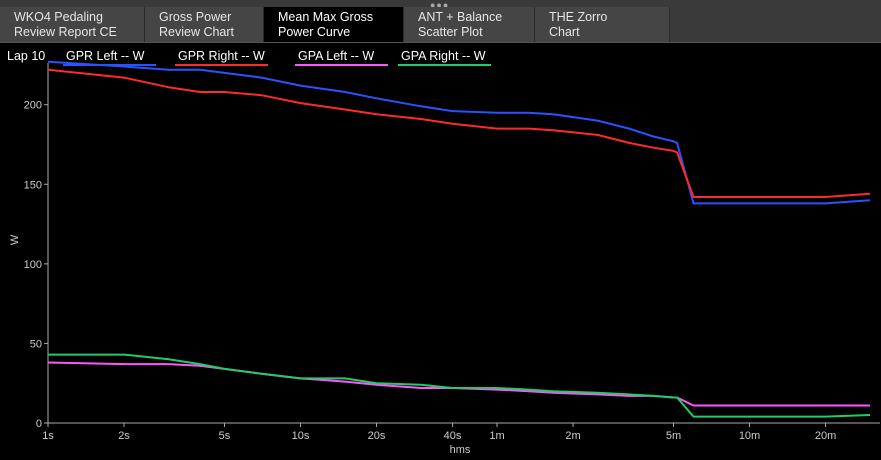 The width and height of the screenshot is (881, 460). Describe the element at coordinates (564, 32) in the screenshot. I see `tab-label-line2: Chart` at that location.